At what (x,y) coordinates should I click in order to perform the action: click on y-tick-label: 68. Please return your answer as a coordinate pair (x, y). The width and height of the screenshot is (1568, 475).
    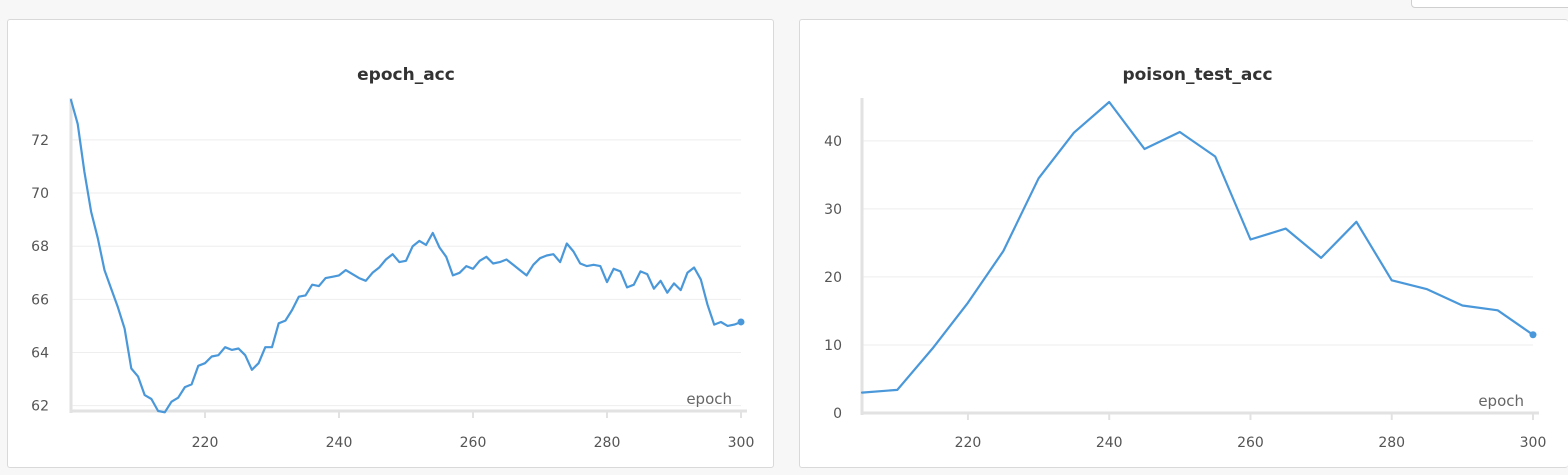
    Looking at the image, I should click on (40, 247).